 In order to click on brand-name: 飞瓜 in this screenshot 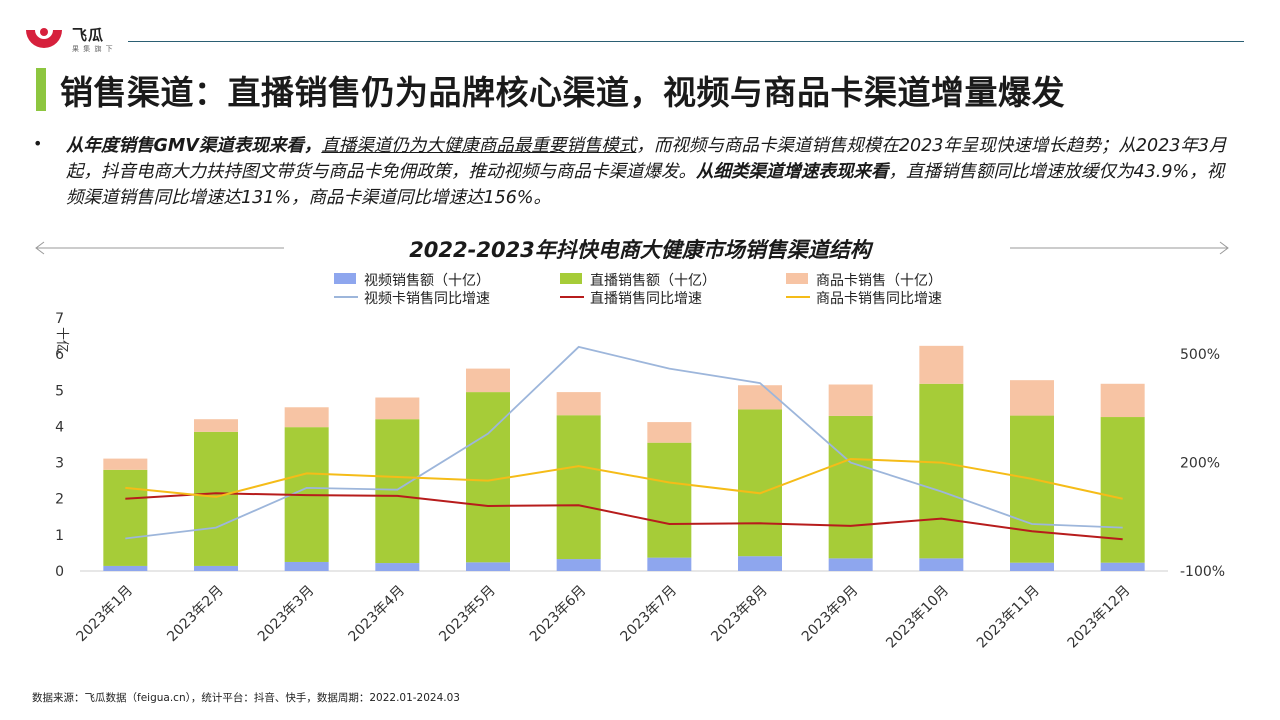, I will do `click(88, 35)`.